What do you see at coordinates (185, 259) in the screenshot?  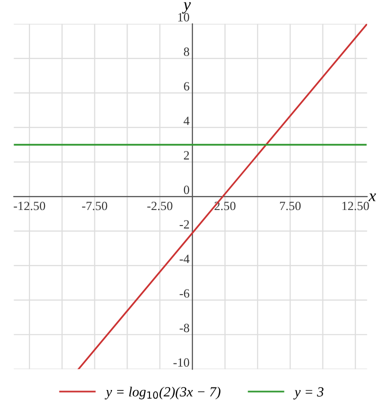 I see `y-tick-label: -4` at bounding box center [185, 259].